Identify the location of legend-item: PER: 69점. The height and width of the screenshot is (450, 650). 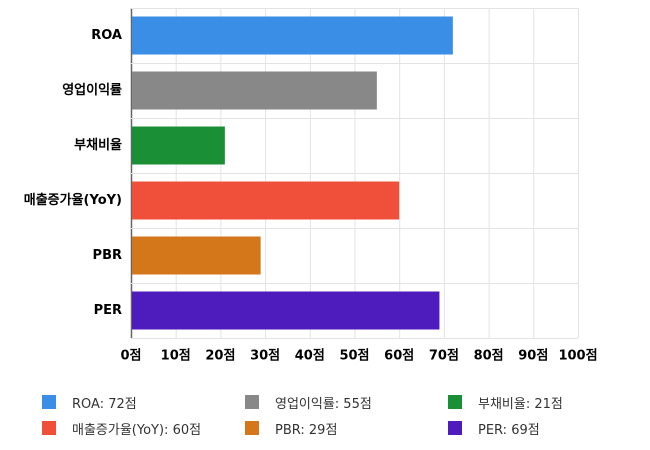
(494, 428).